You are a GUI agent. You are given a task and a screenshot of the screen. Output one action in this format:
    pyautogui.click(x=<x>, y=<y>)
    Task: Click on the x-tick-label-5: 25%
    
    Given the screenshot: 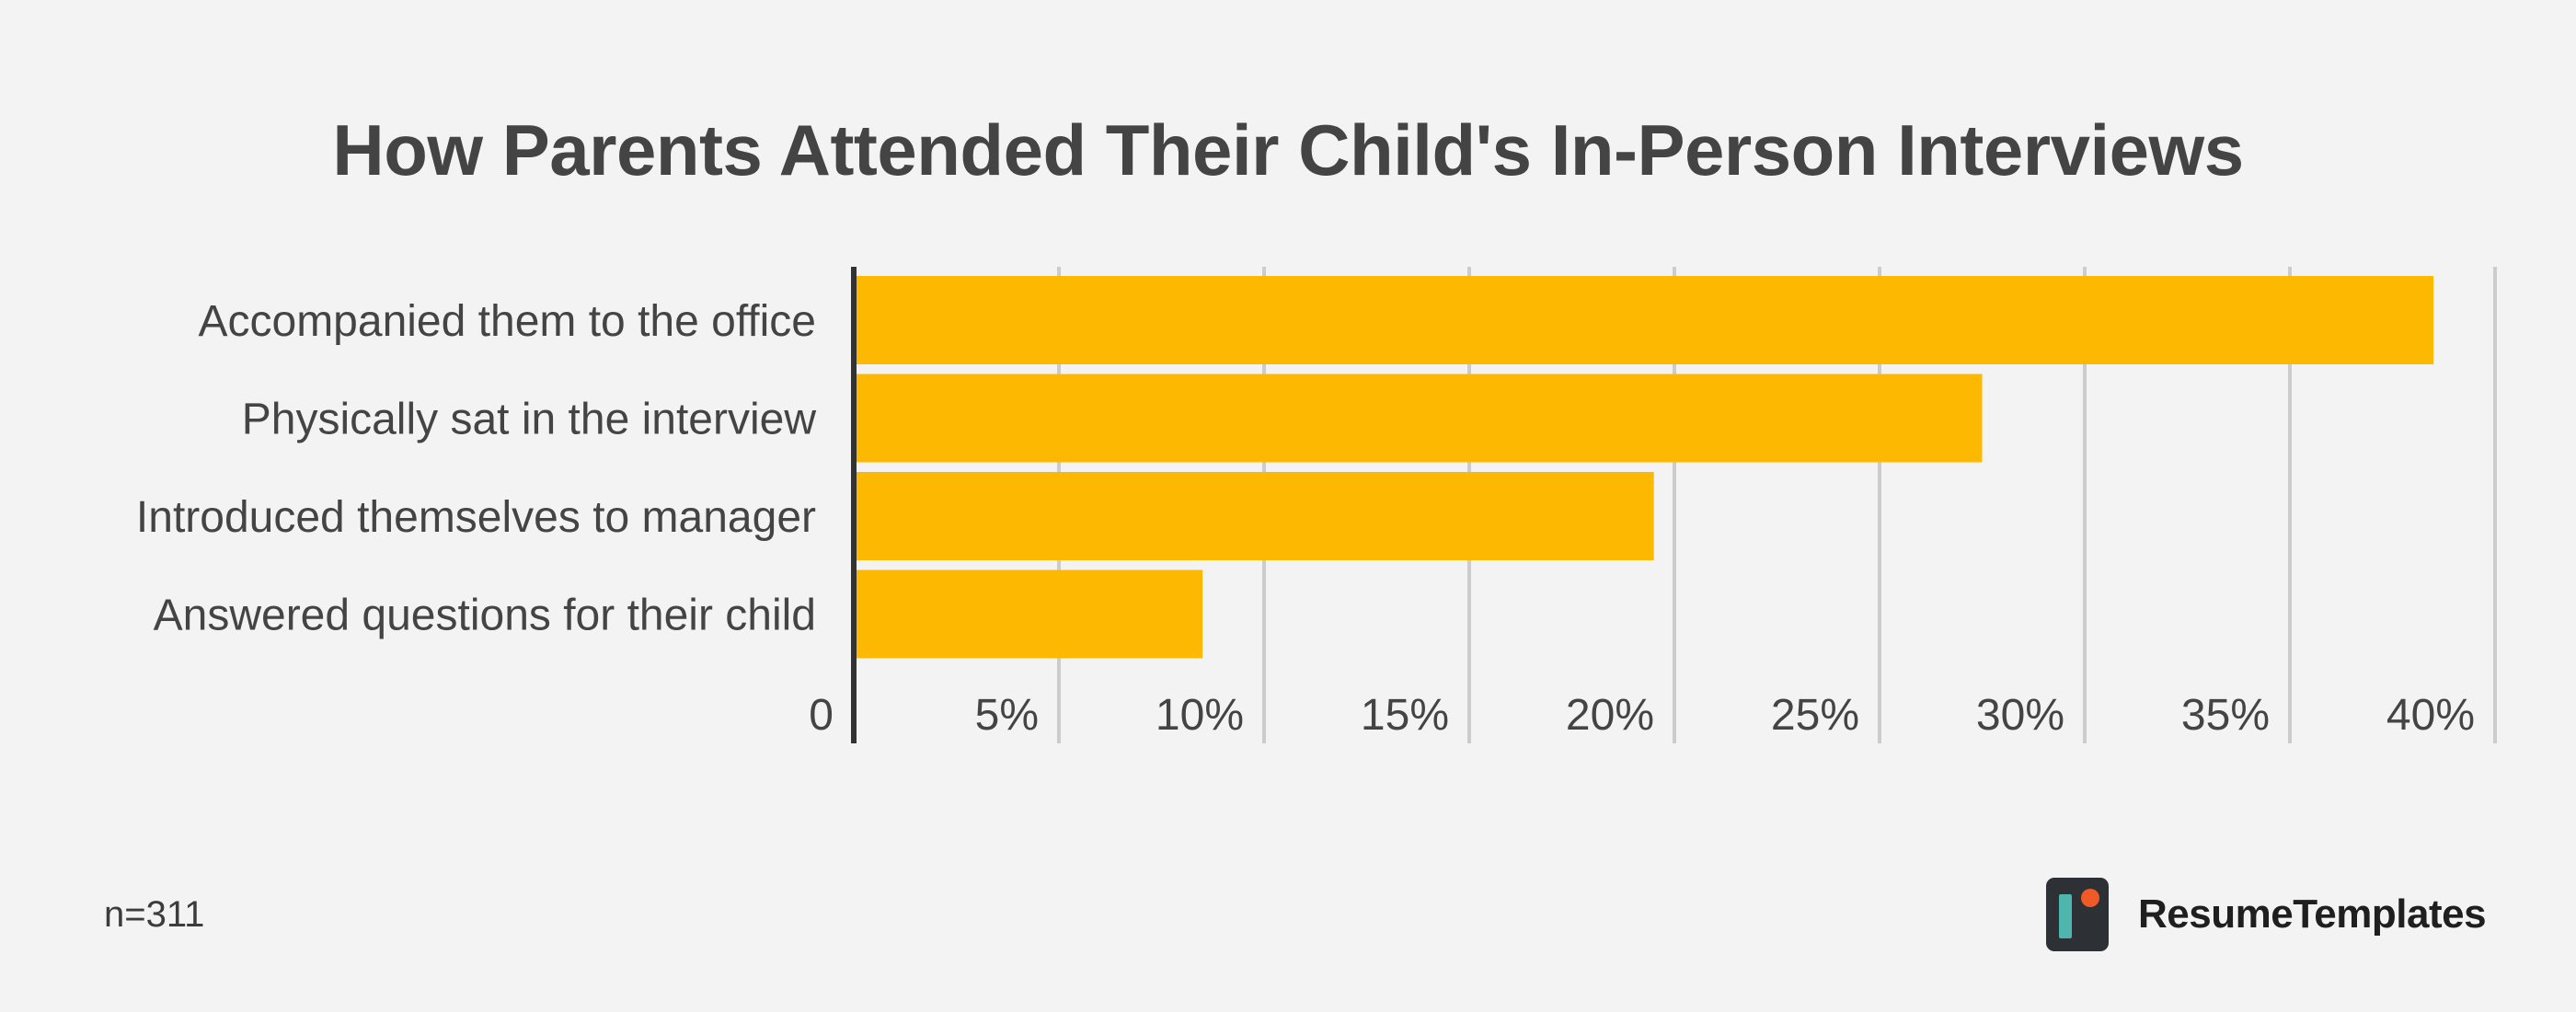 What is the action you would take?
    pyautogui.click(x=1815, y=715)
    